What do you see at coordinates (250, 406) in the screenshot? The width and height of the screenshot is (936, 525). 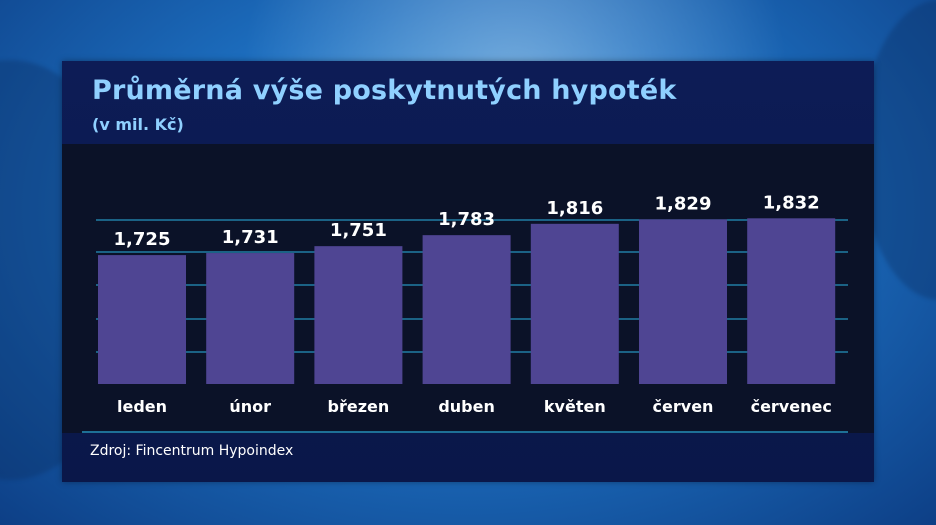 I see `category-label: únor` at bounding box center [250, 406].